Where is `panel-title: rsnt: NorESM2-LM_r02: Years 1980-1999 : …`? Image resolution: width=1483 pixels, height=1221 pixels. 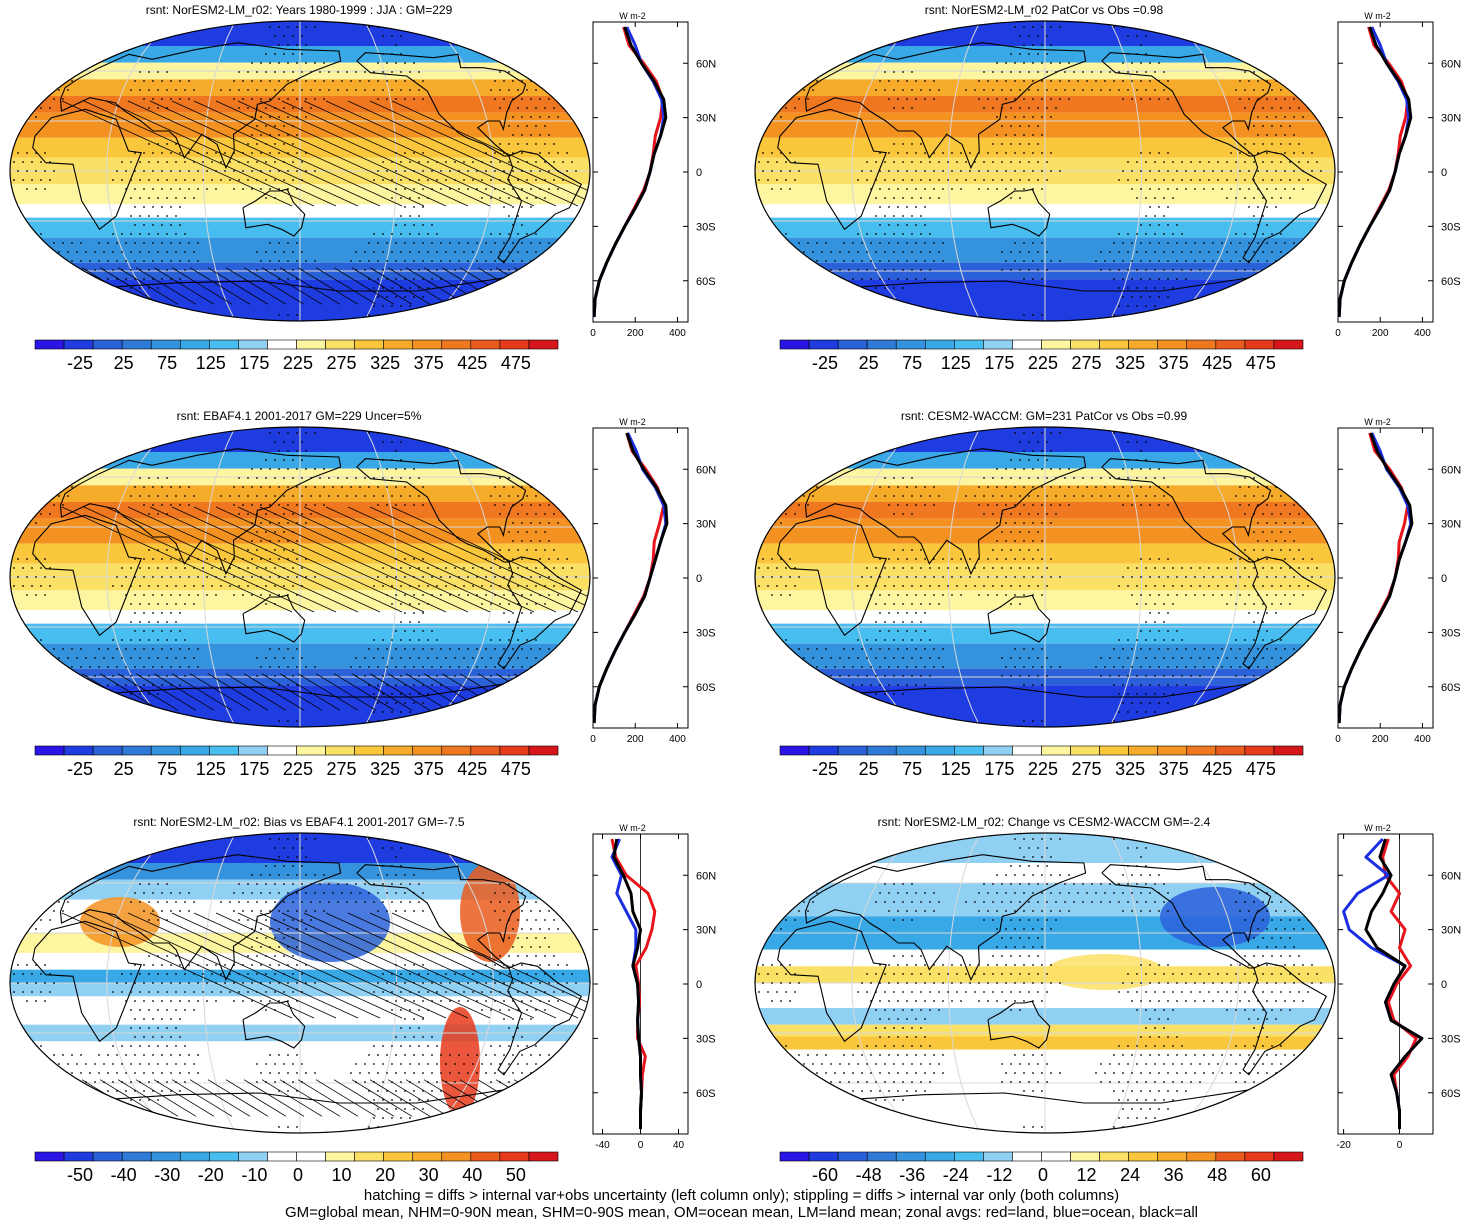
panel-title: rsnt: NorESM2-LM_r02: Years 1980-1999 : … is located at coordinates (299, 10).